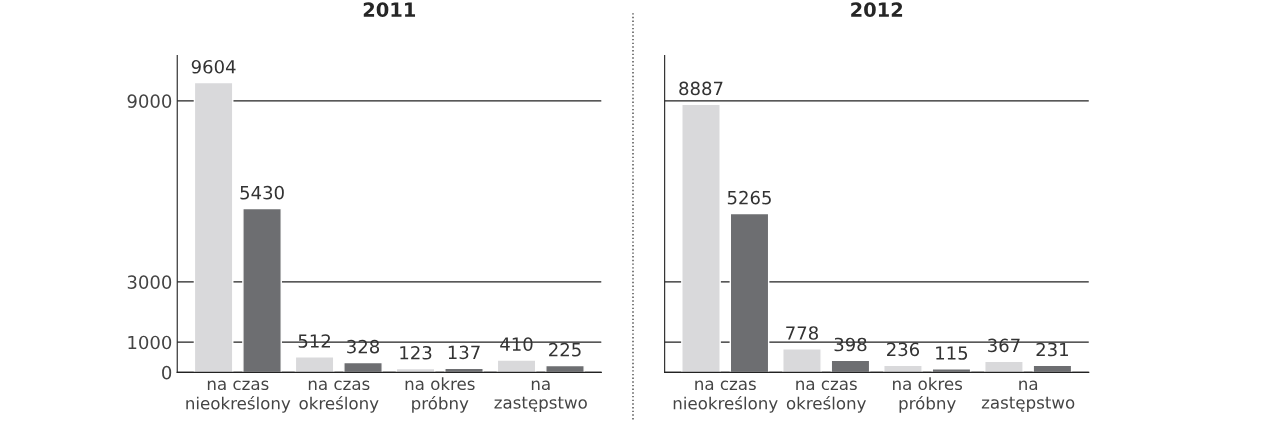 Image resolution: width=1266 pixels, height=428 pixels. I want to click on data-label: 236, so click(903, 349).